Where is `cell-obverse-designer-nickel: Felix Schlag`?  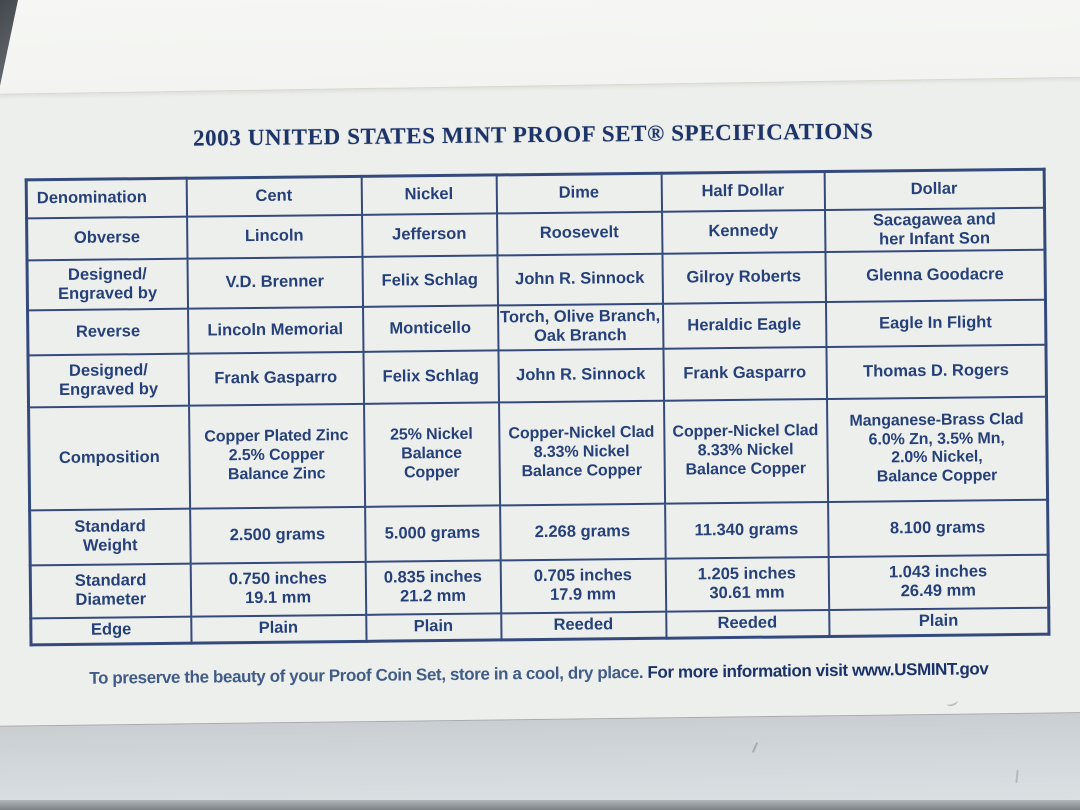
cell-obverse-designer-nickel: Felix Schlag is located at coordinates (429, 281).